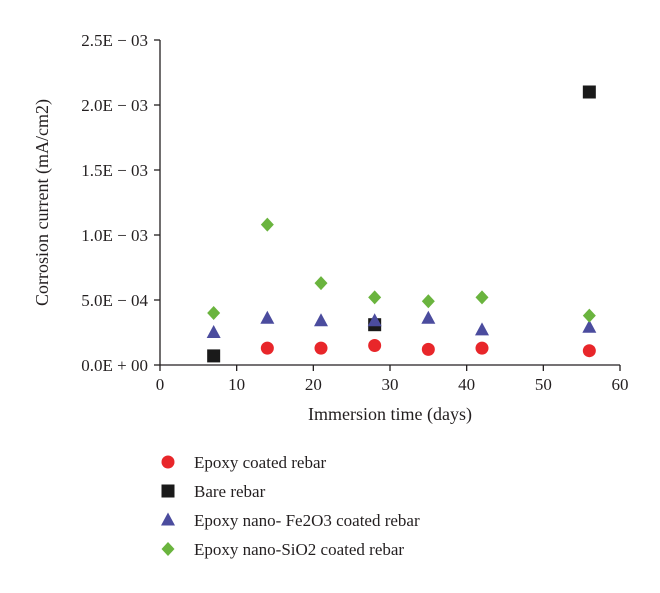  Describe the element at coordinates (114, 235) in the screenshot. I see `y-tick-label: 1.0E − 03` at that location.